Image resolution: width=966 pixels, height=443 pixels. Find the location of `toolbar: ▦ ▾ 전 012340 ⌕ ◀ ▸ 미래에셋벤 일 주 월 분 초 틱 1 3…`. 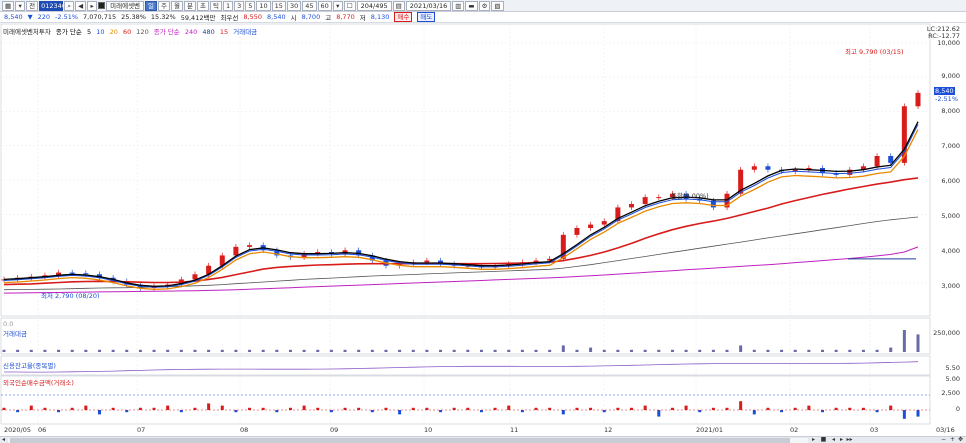

toolbar: ▦ ▾ 전 012340 ⌕ ◀ ▸ 미래에셋벤 일 주 월 분 초 틱 1 3… is located at coordinates (483, 6).